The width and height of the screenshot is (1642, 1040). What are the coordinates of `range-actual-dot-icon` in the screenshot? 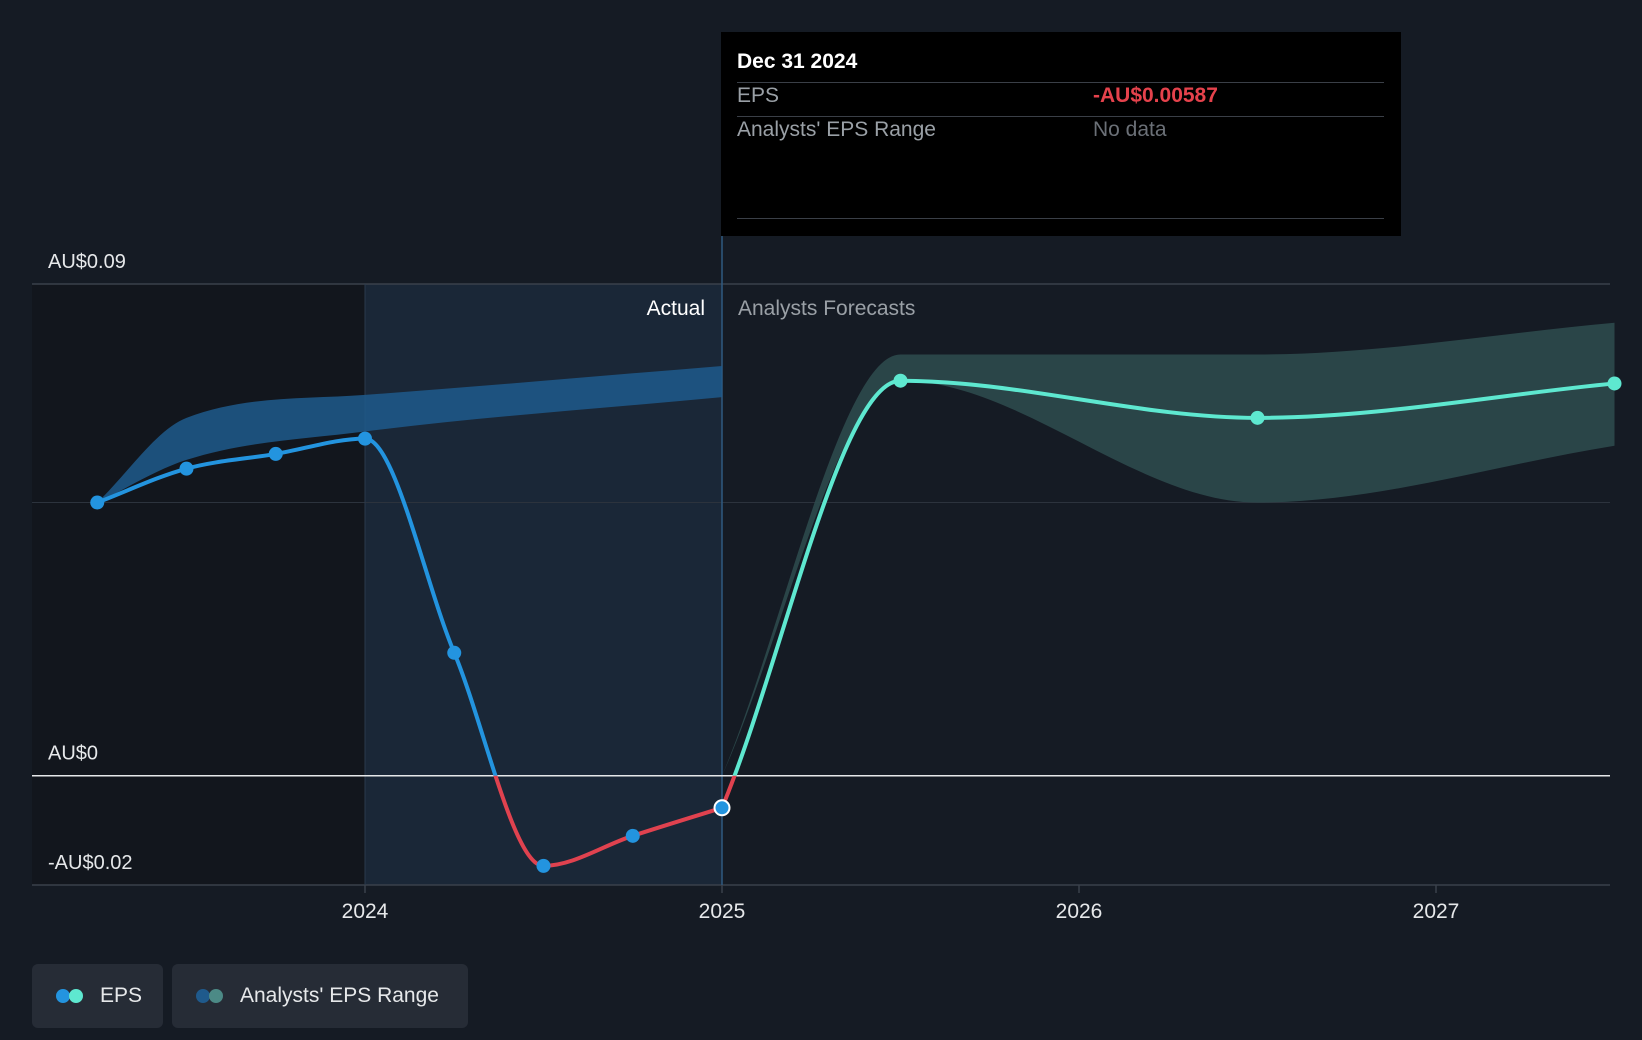 It's located at (203, 996).